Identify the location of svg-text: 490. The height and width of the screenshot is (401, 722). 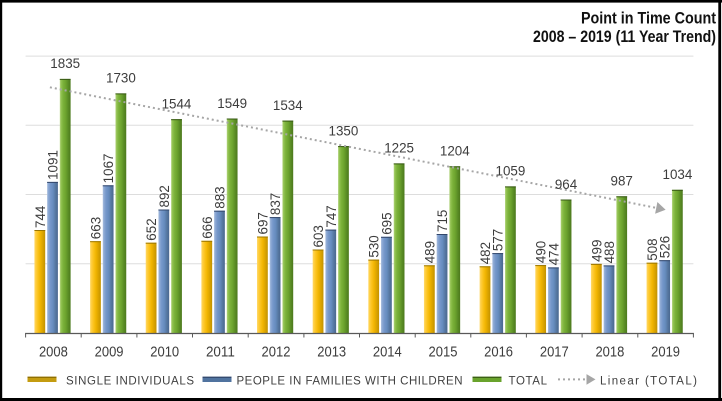
(541, 252).